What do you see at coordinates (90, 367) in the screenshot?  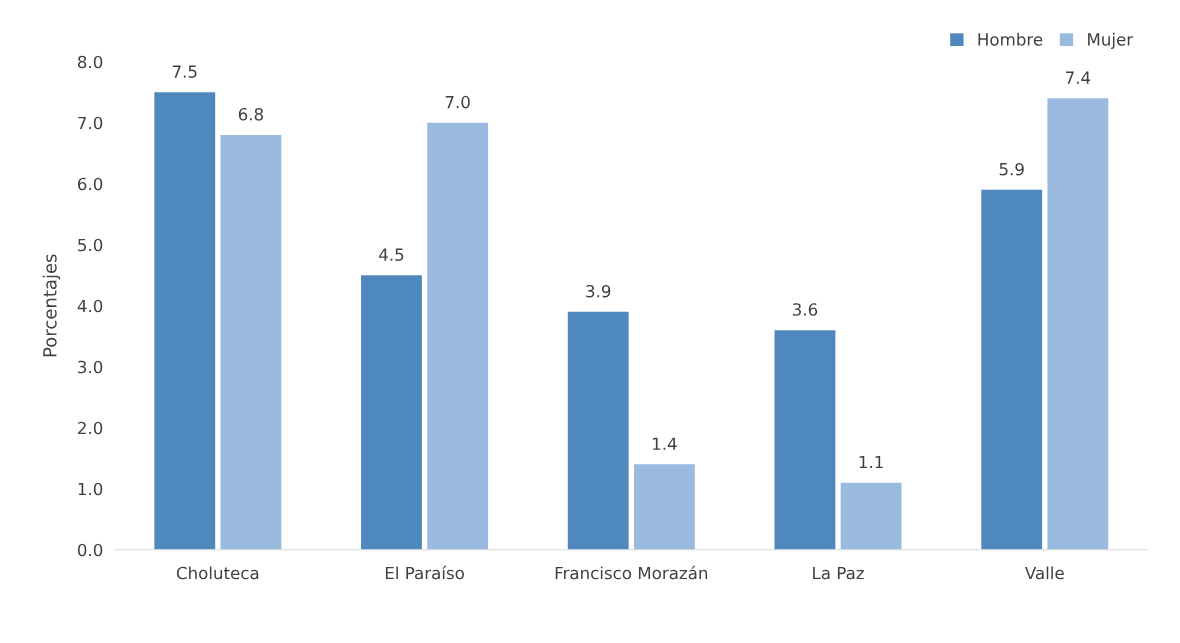 I see `y-tick-label: 3.0` at bounding box center [90, 367].